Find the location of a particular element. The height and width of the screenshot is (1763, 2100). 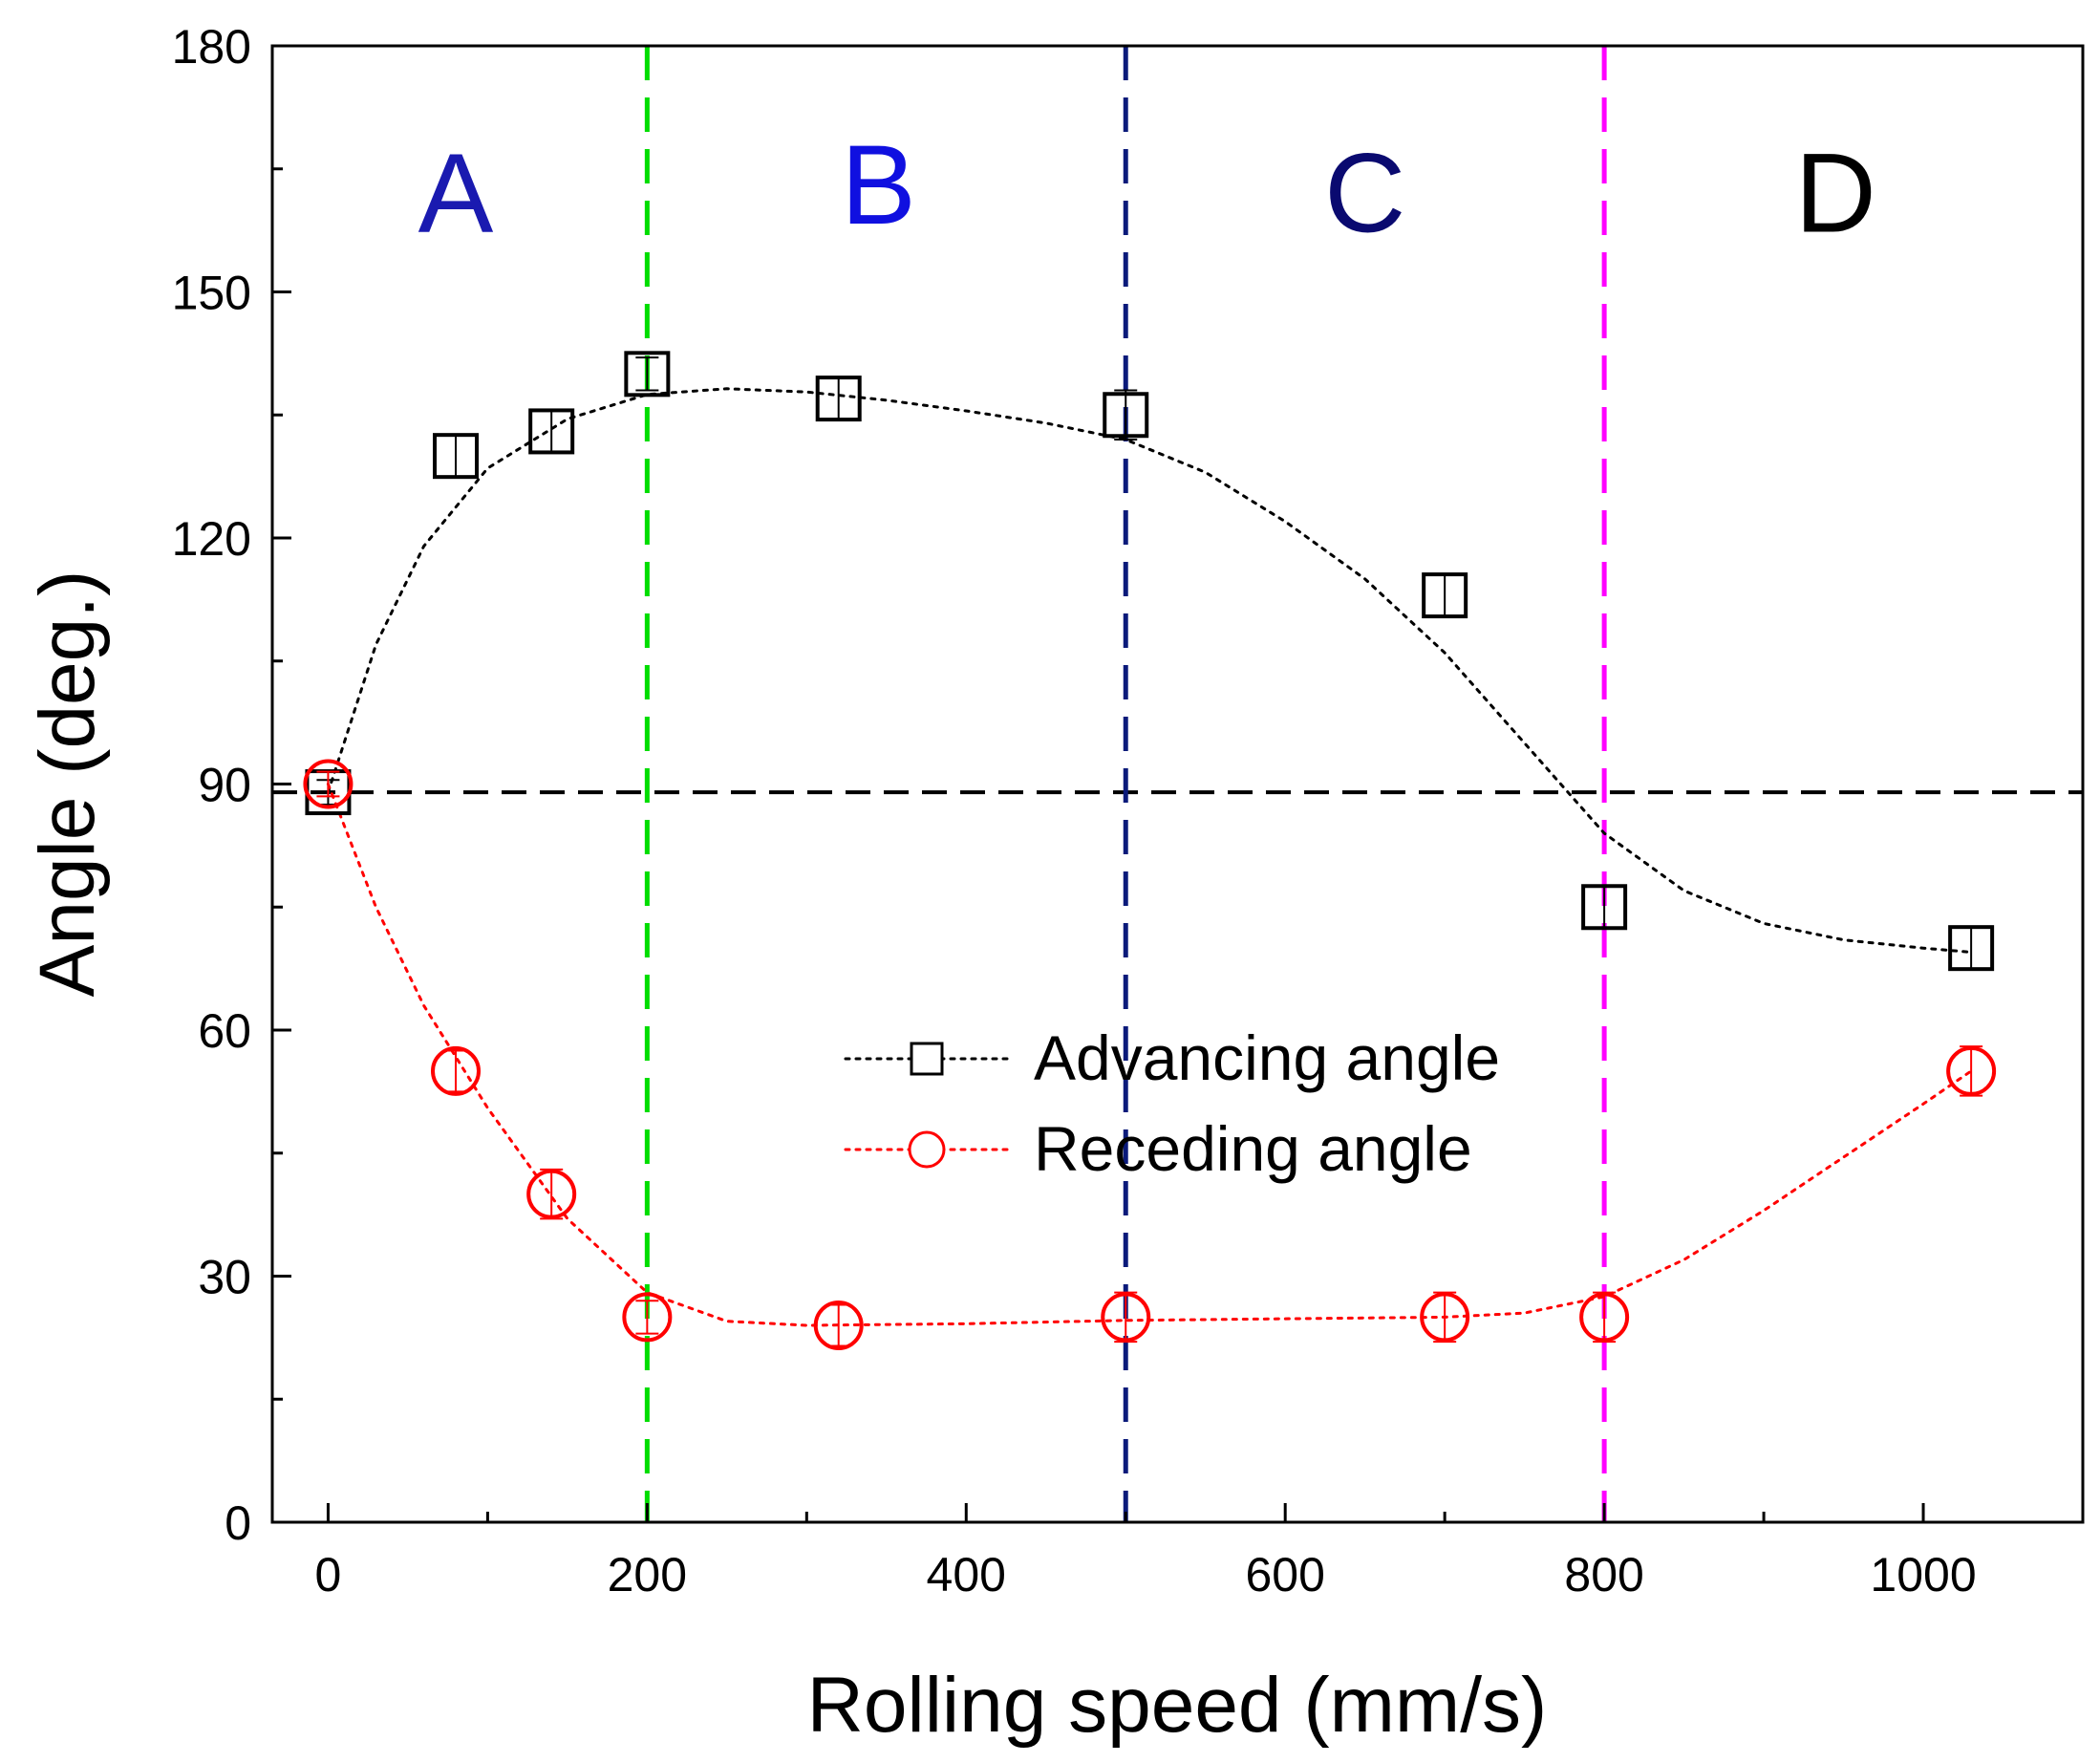

x-axis-label: Rolling speed (mm/s) is located at coordinates (1177, 1706).